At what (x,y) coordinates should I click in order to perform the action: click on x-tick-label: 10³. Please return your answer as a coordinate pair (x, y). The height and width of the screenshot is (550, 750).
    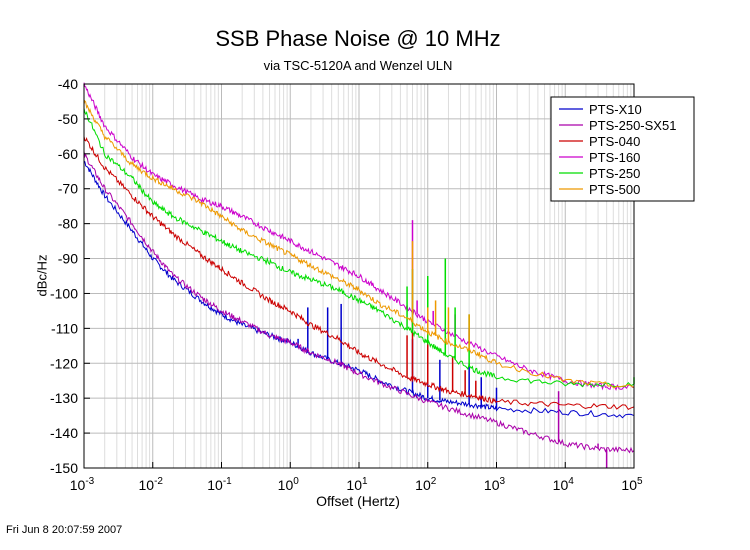
    Looking at the image, I should click on (495, 484).